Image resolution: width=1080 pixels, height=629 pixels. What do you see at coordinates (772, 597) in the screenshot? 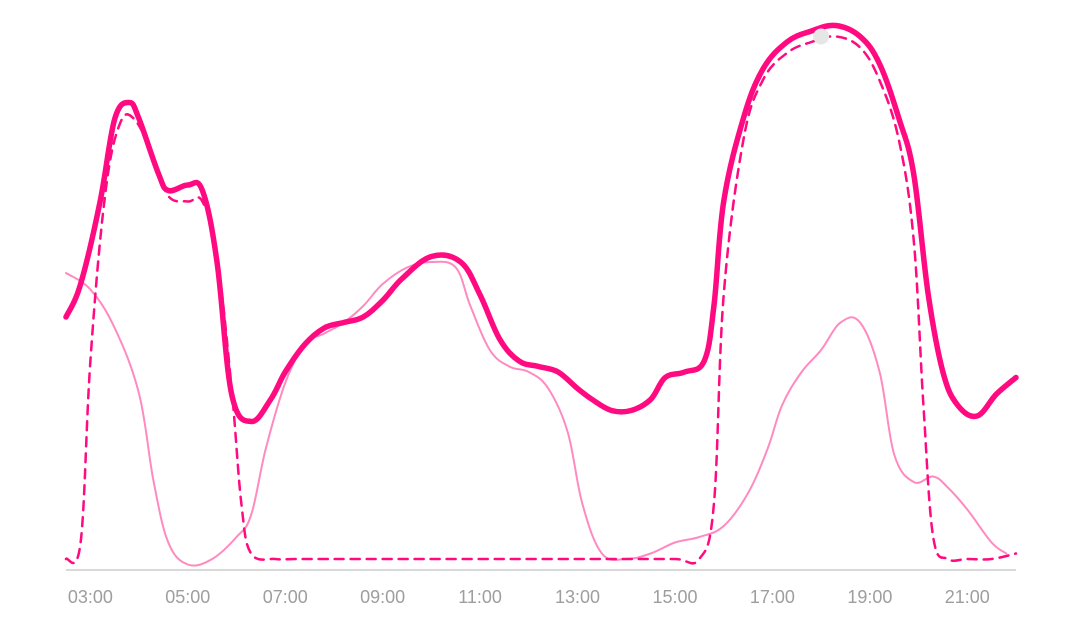
I see `x-tick-label: 17:00` at bounding box center [772, 597].